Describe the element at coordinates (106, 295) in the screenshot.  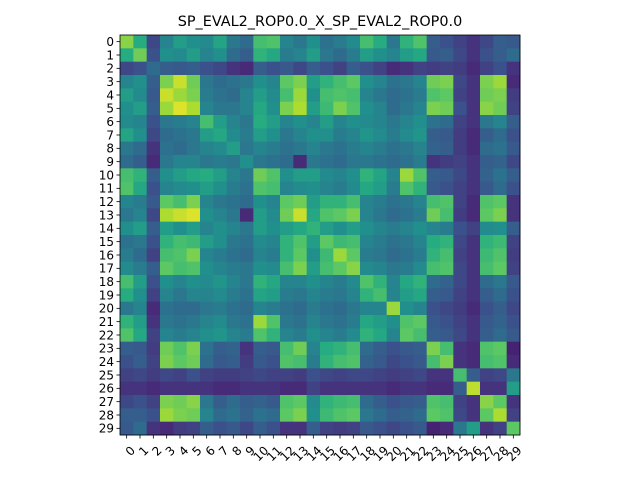
I see `y-tick-label: 19` at that location.